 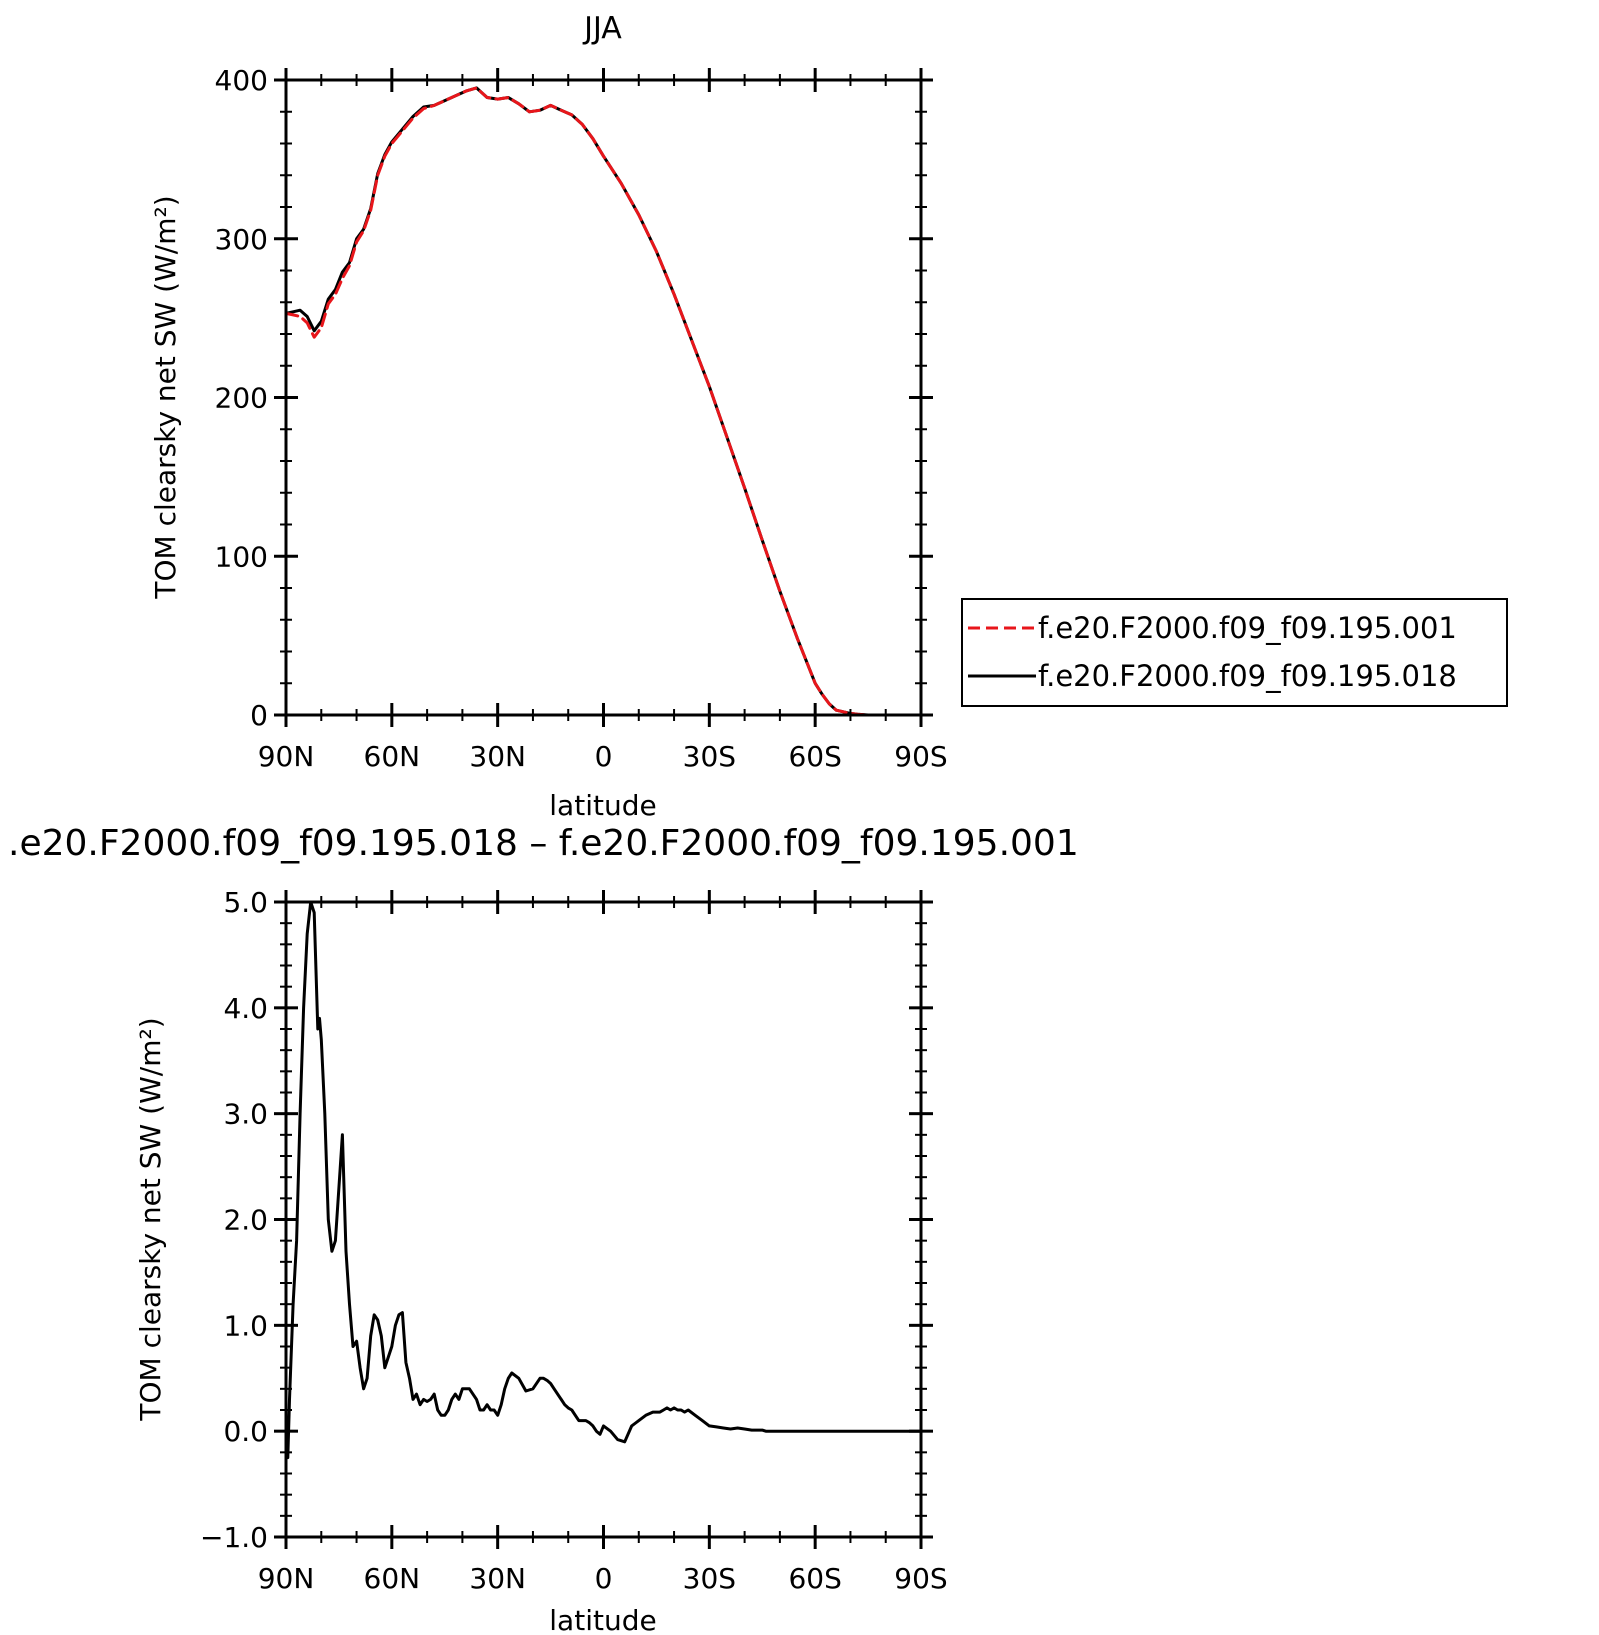 What do you see at coordinates (241, 556) in the screenshot?
I see `y-tick-label: 100` at bounding box center [241, 556].